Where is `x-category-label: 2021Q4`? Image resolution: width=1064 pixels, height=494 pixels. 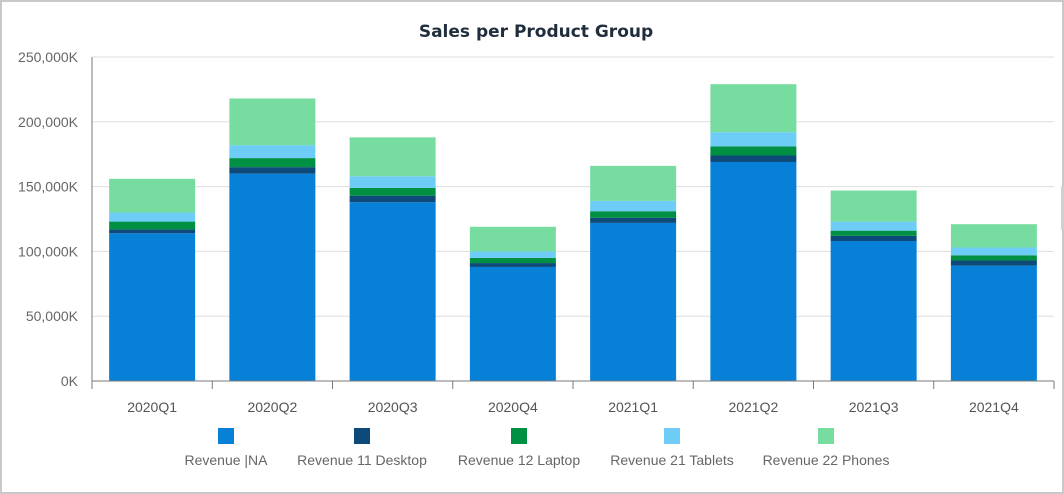
x-category-label: 2021Q4 is located at coordinates (994, 407).